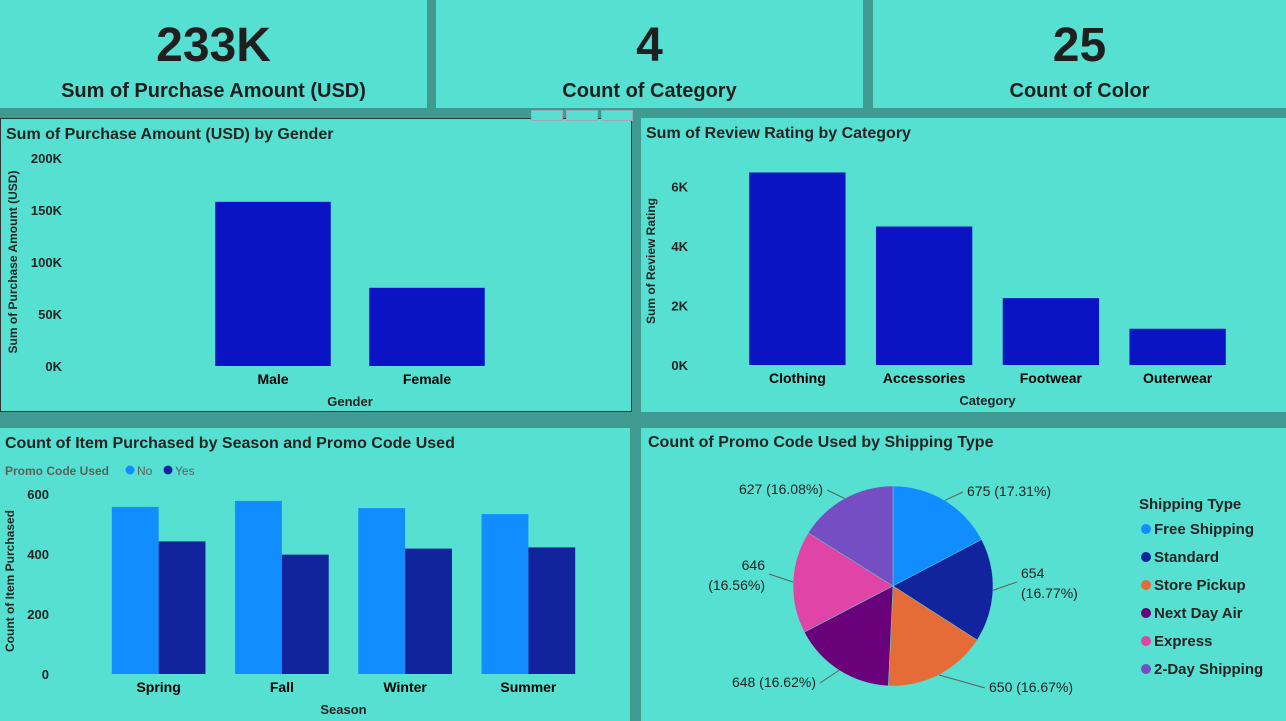 The image size is (1286, 721). I want to click on x-tick-label: Fall, so click(282, 687).